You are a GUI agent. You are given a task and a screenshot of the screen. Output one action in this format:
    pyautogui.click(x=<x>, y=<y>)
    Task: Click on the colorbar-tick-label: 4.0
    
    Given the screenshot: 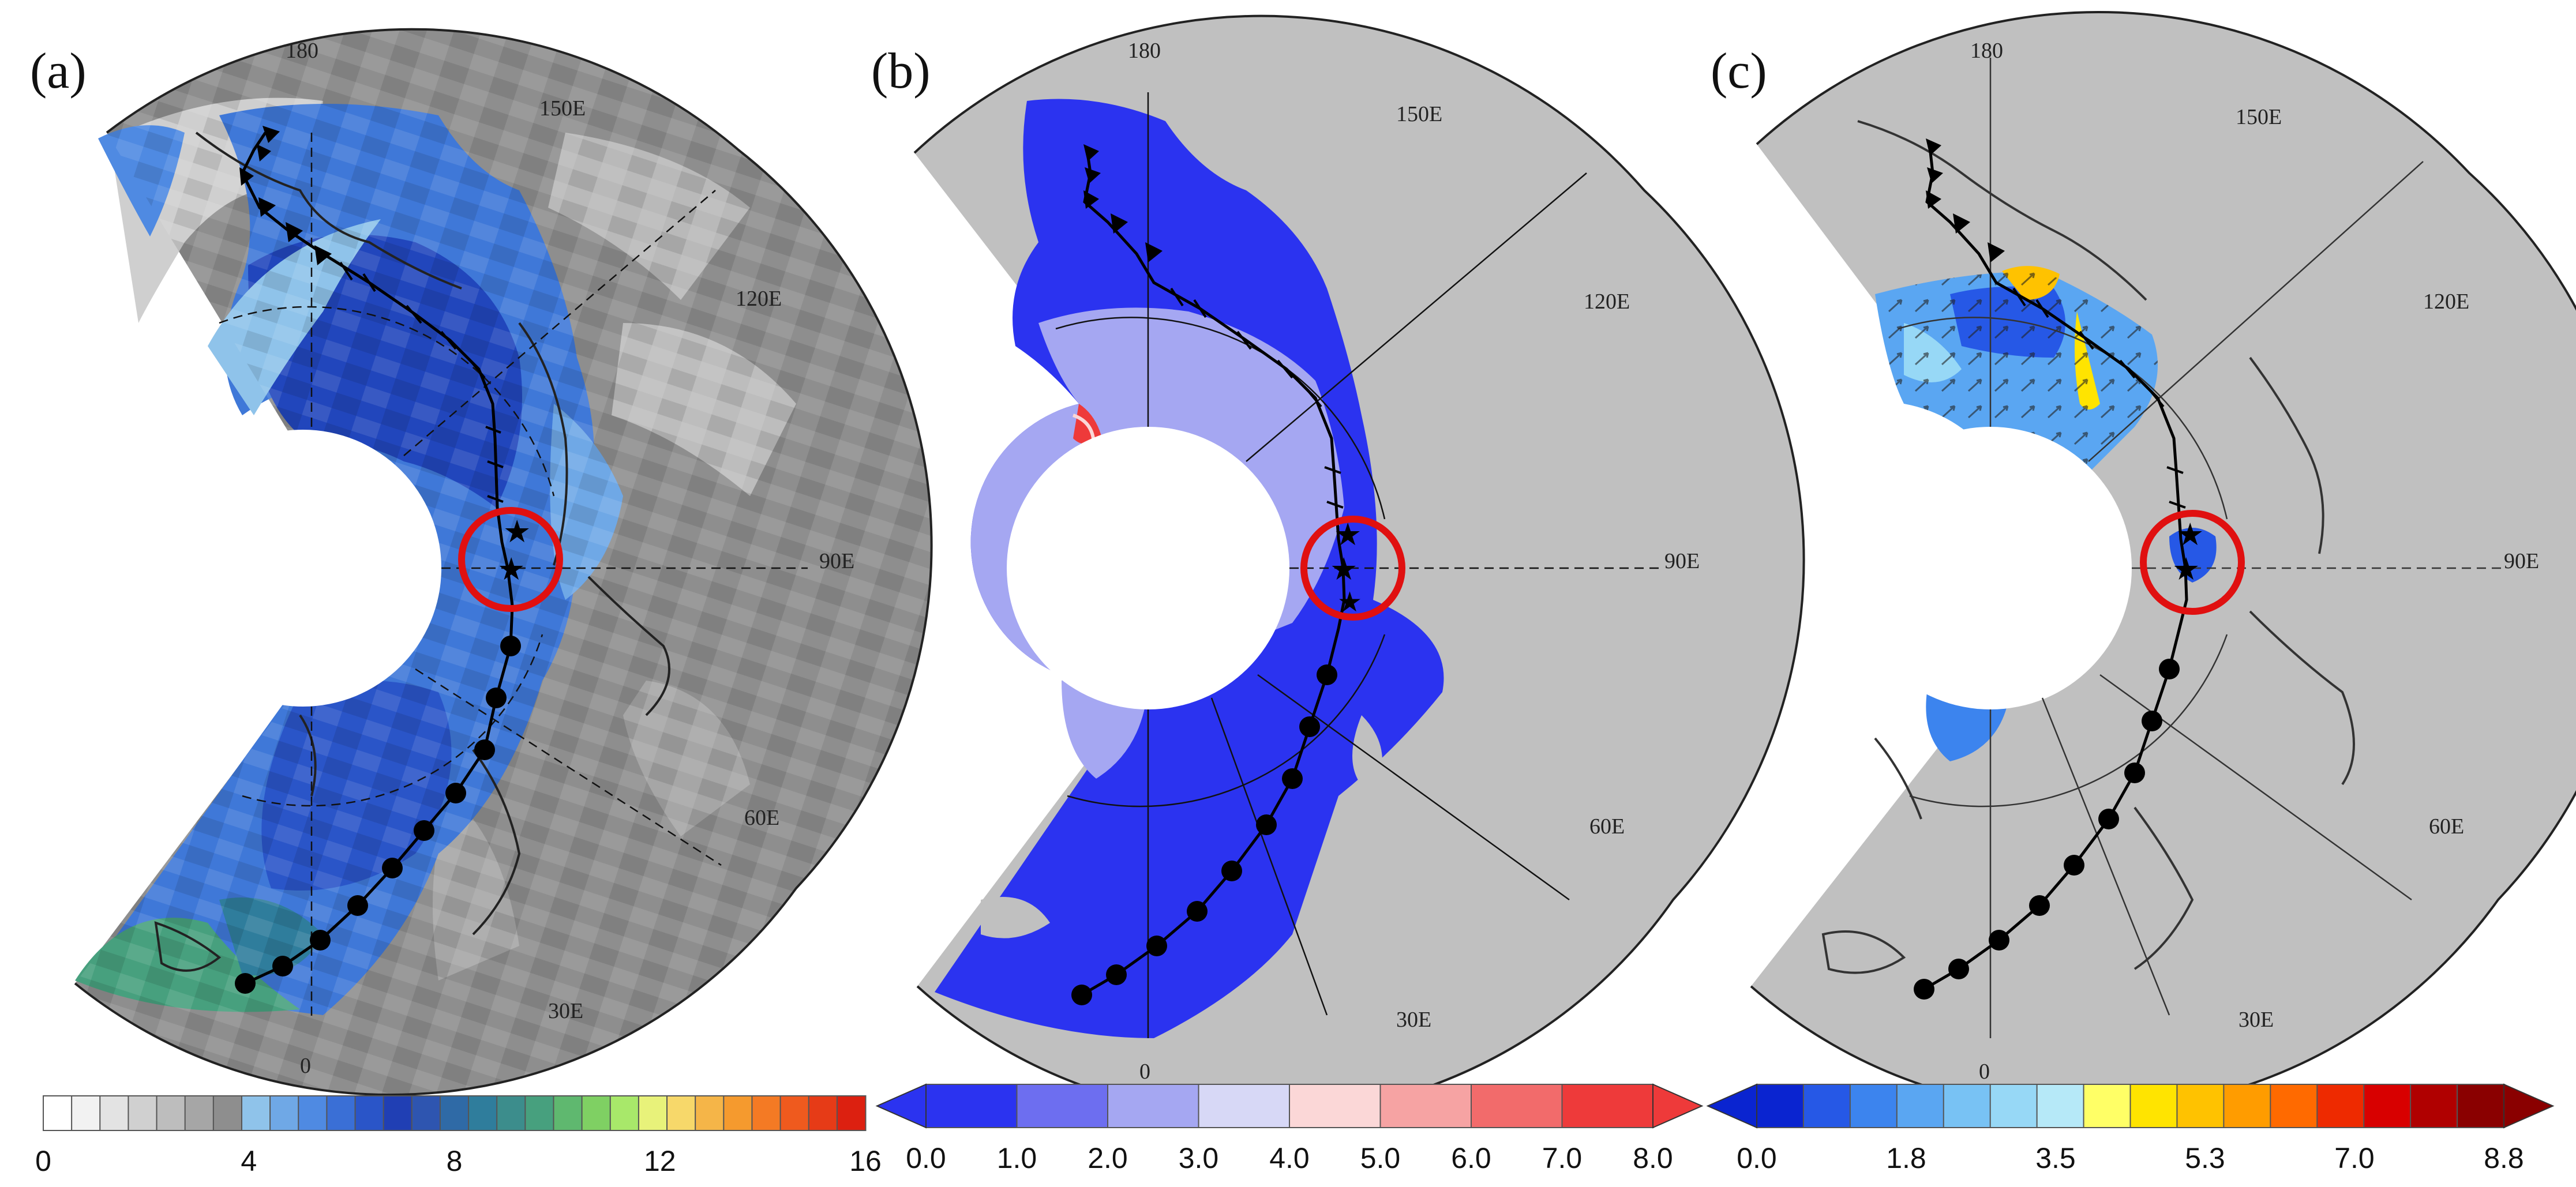 What is the action you would take?
    pyautogui.click(x=1289, y=1158)
    